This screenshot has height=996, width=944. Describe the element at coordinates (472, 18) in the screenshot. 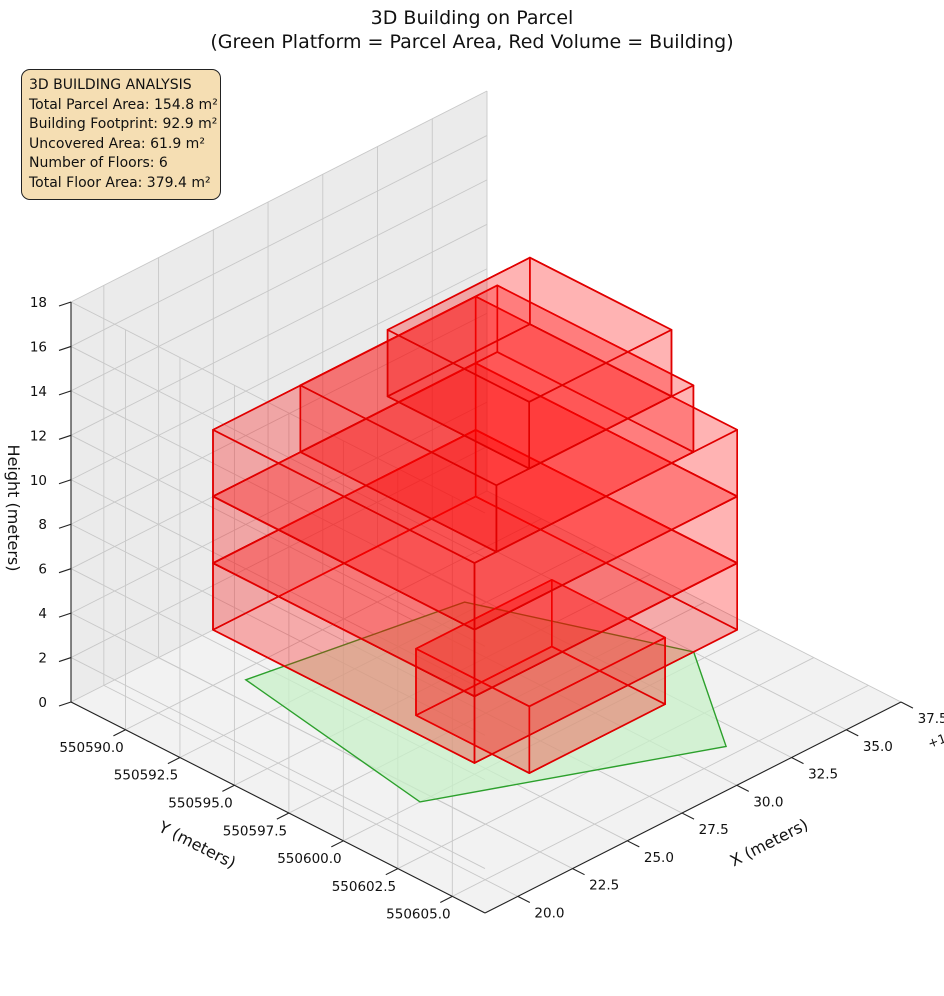

I see `chart-title: 3D Building on Parcel` at that location.